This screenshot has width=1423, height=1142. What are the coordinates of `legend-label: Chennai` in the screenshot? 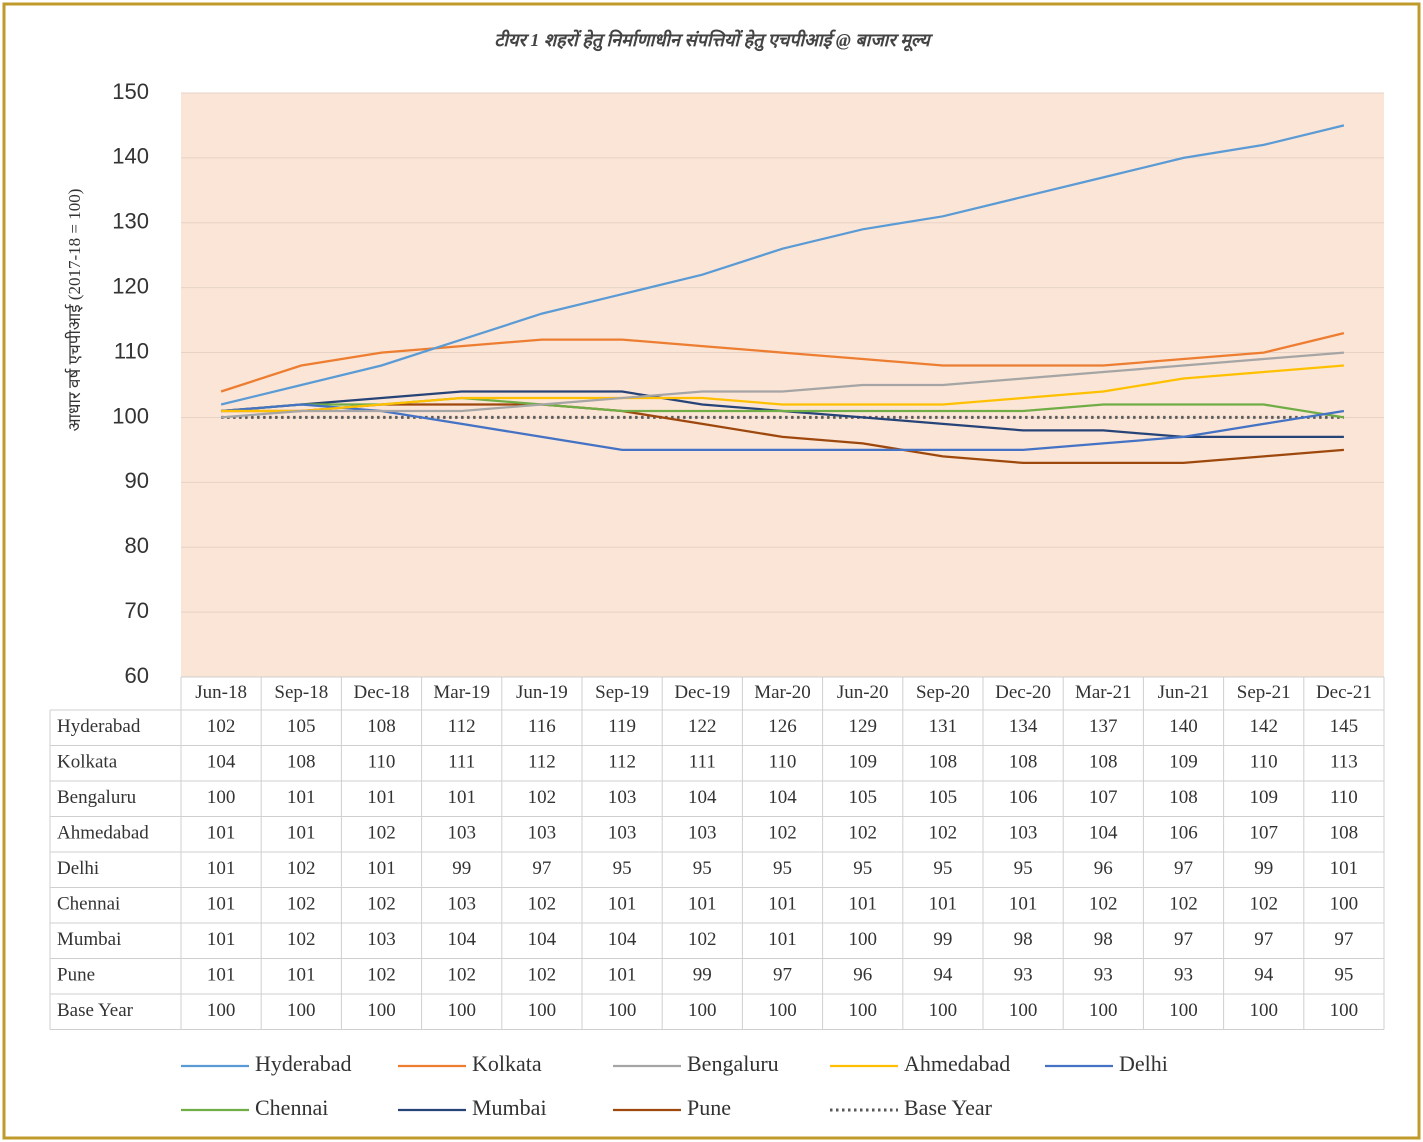 It's located at (291, 1107).